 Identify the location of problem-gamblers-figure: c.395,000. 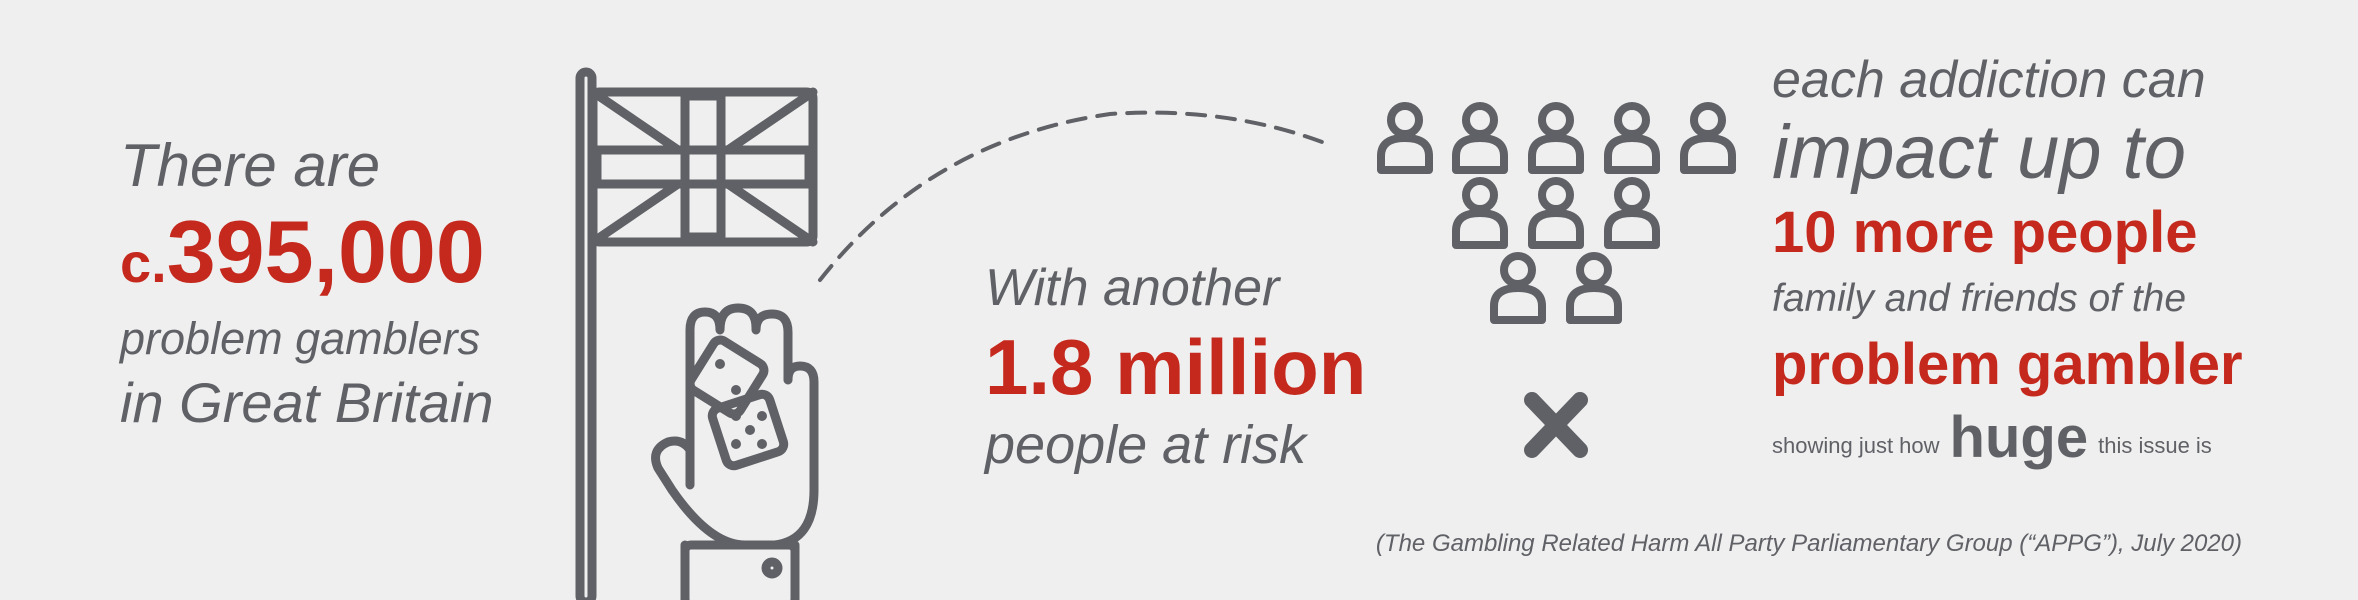
(330, 257).